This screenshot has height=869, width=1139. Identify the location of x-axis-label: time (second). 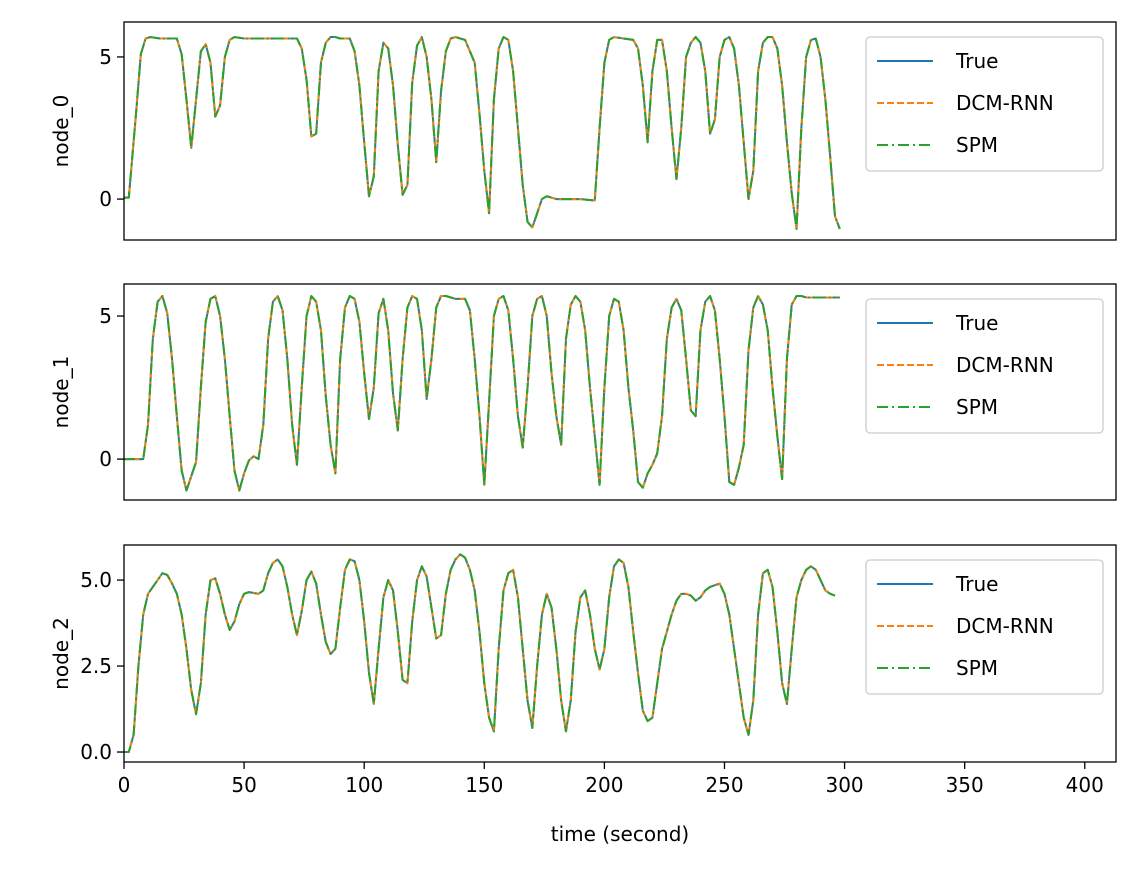
(620, 834).